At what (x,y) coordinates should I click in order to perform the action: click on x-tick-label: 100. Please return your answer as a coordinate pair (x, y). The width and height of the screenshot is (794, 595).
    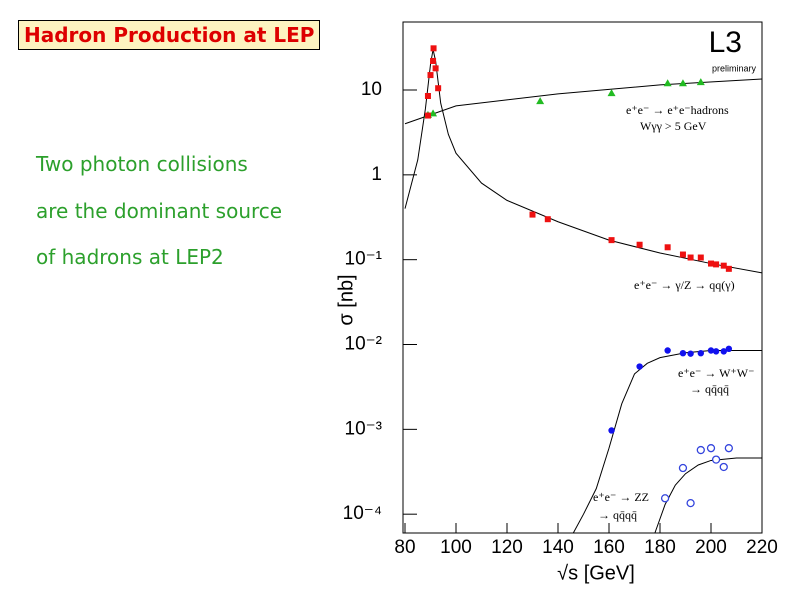
    Looking at the image, I should click on (456, 547).